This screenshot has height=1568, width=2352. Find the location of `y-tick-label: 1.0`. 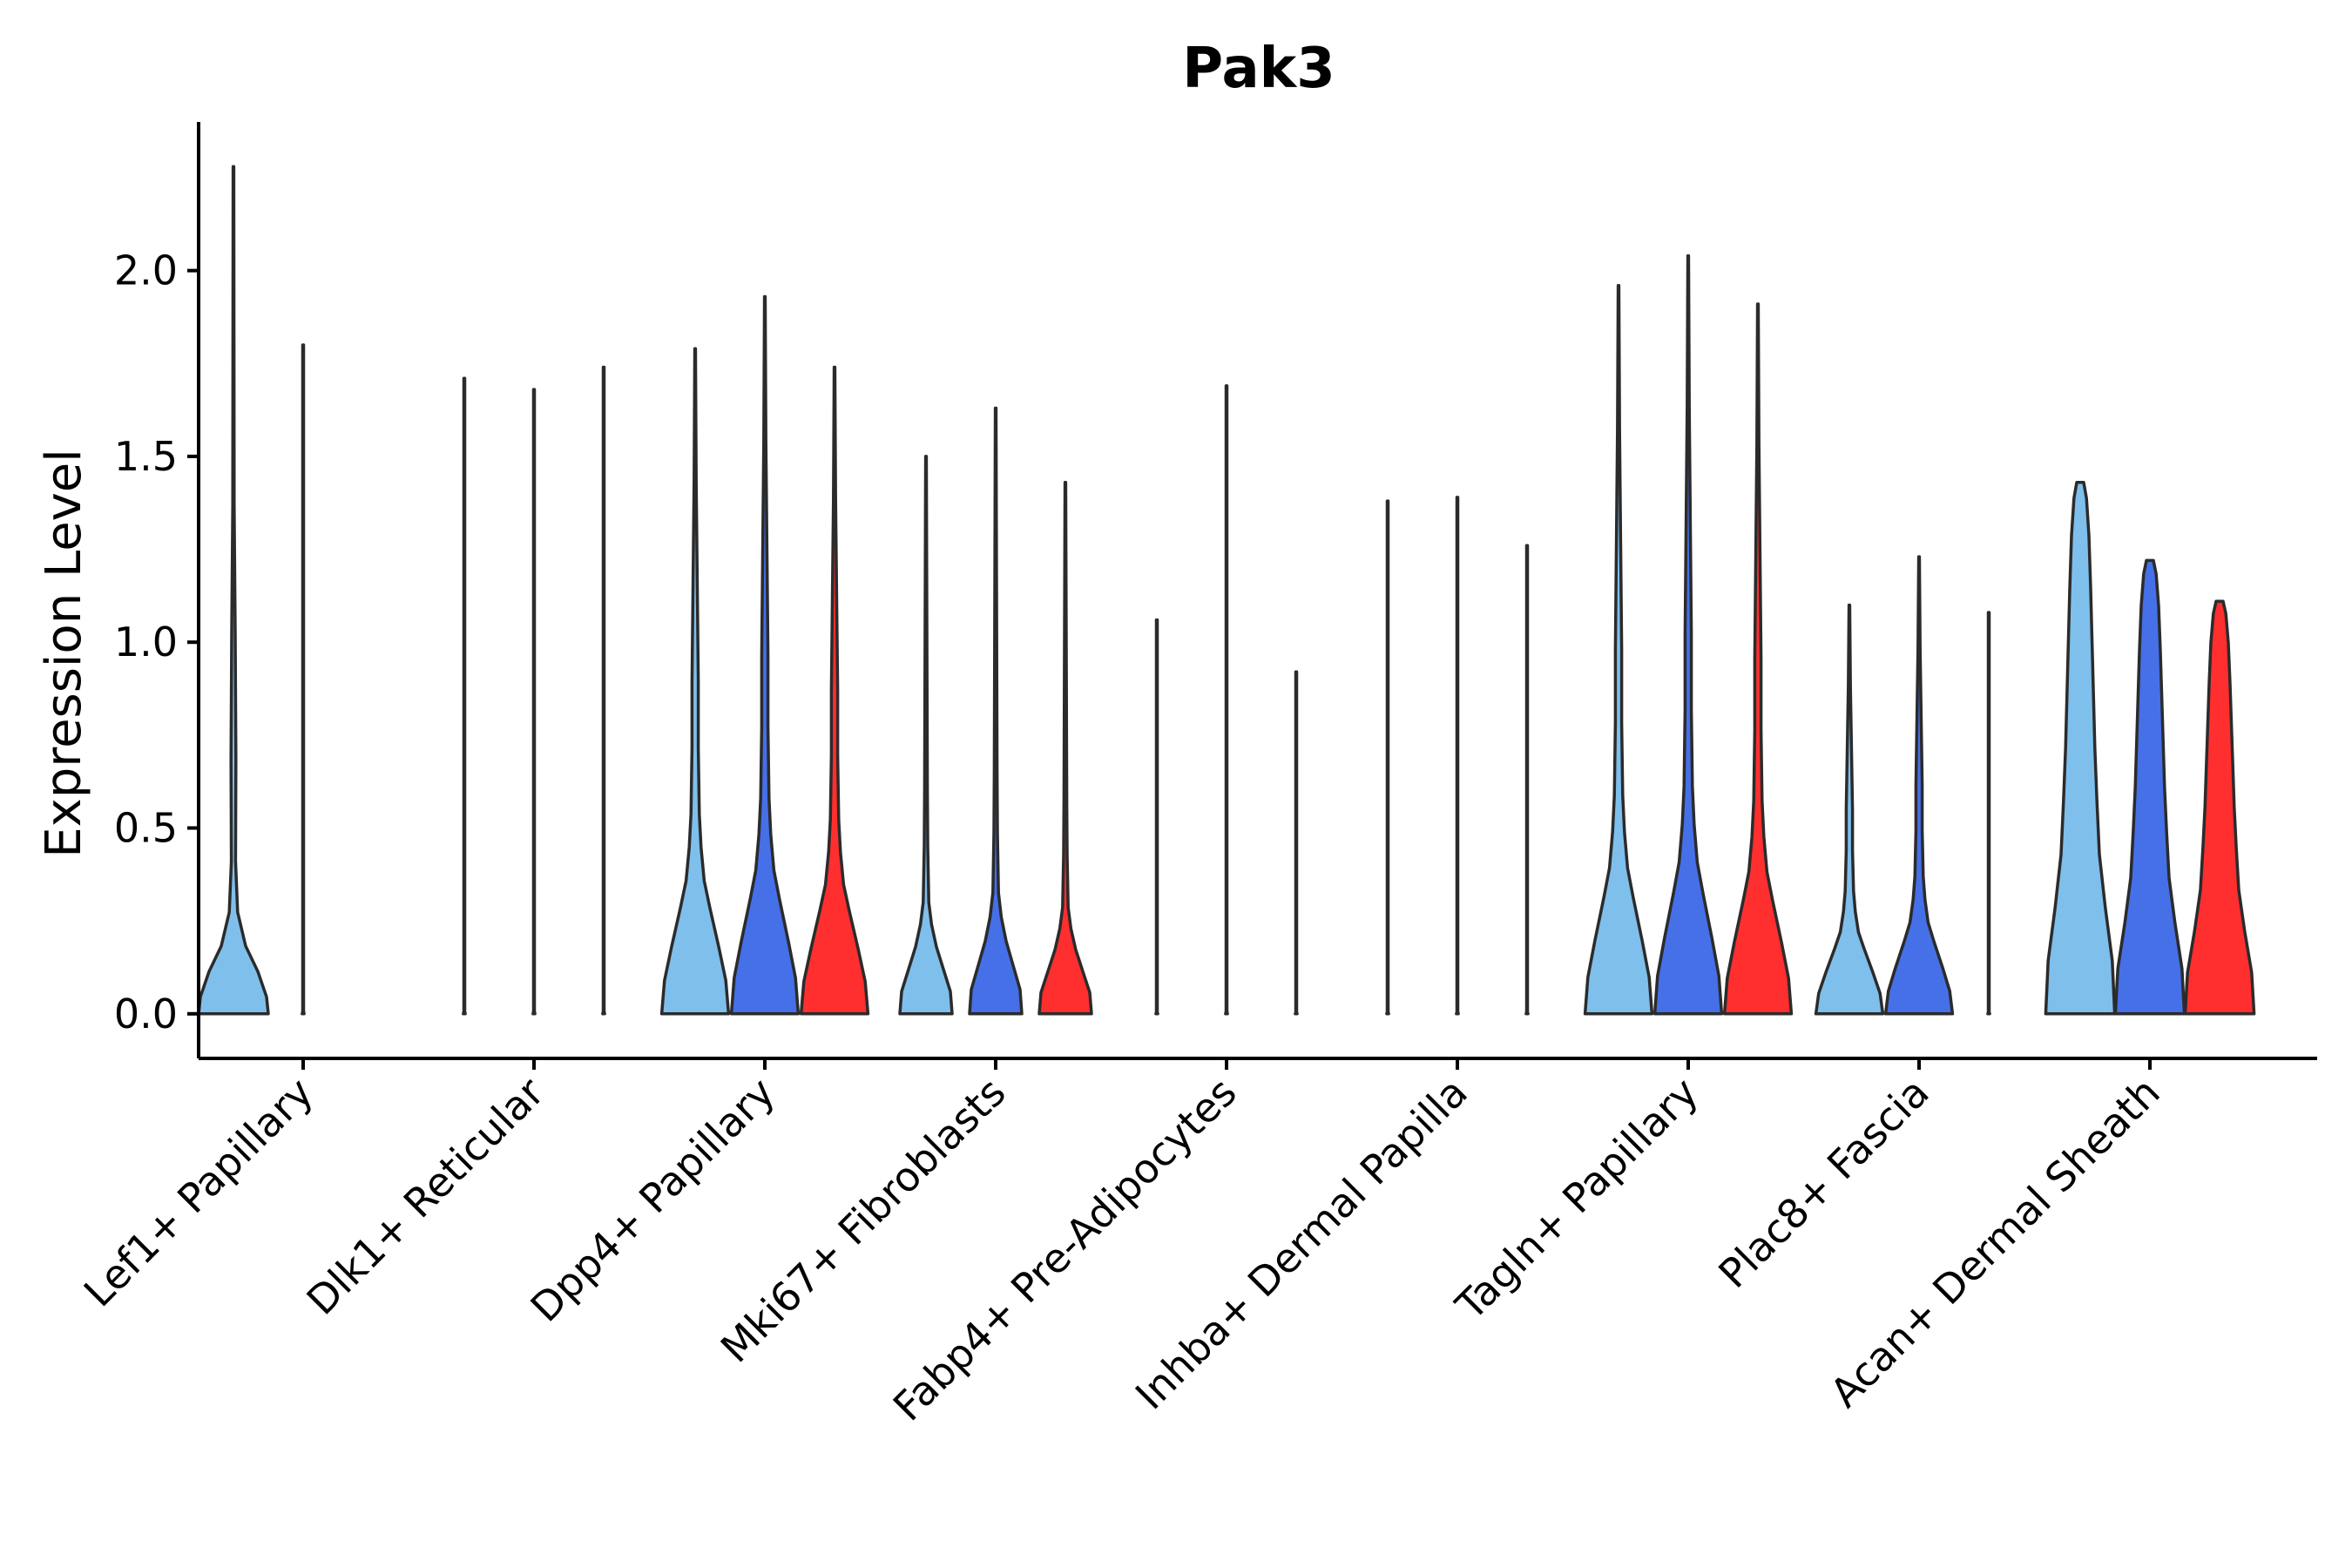

y-tick-label: 1.0 is located at coordinates (146, 642).